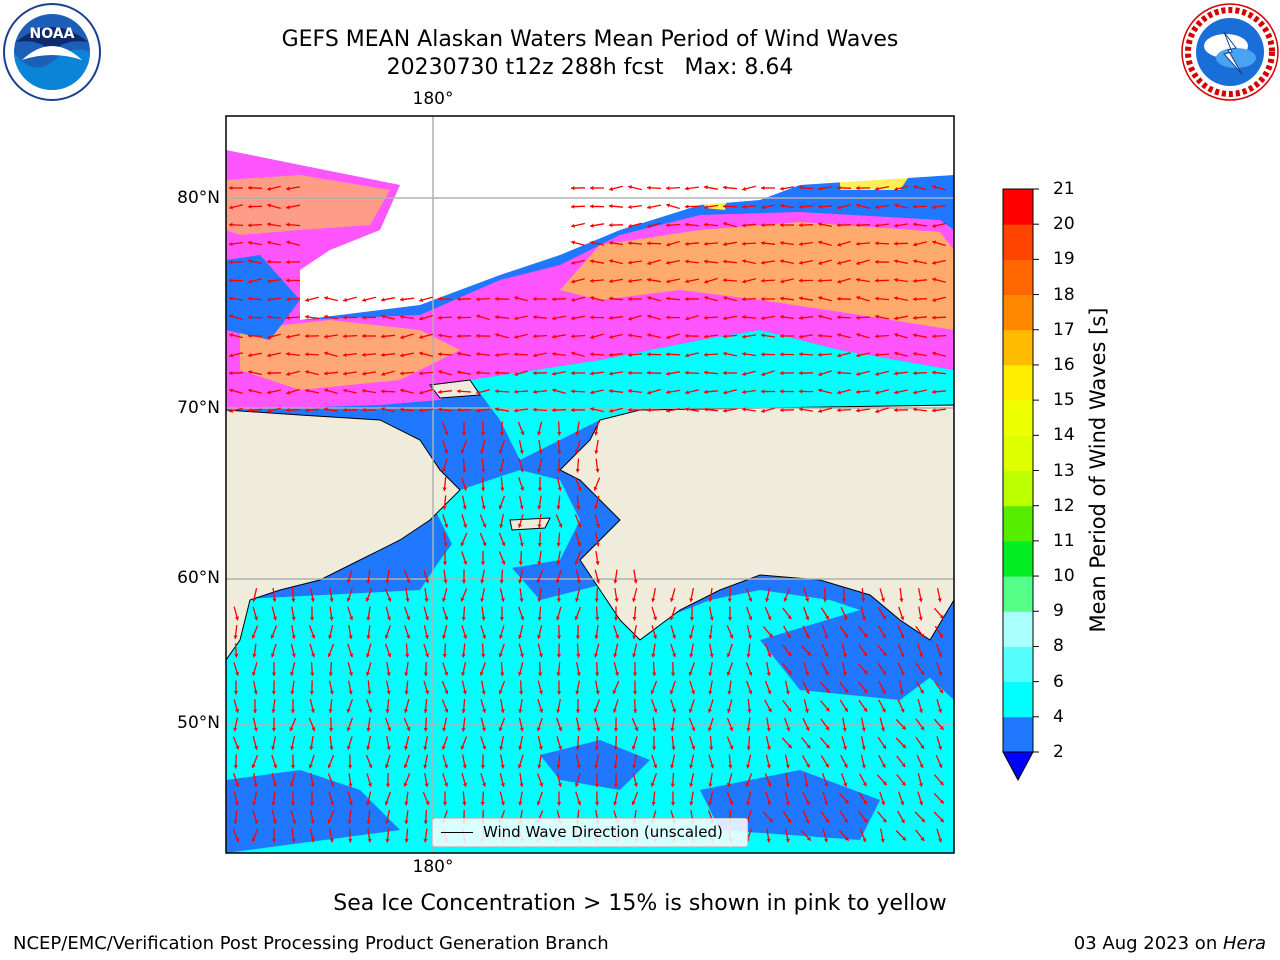 This screenshot has width=1280, height=960. I want to click on open-water-west, so click(263, 297).